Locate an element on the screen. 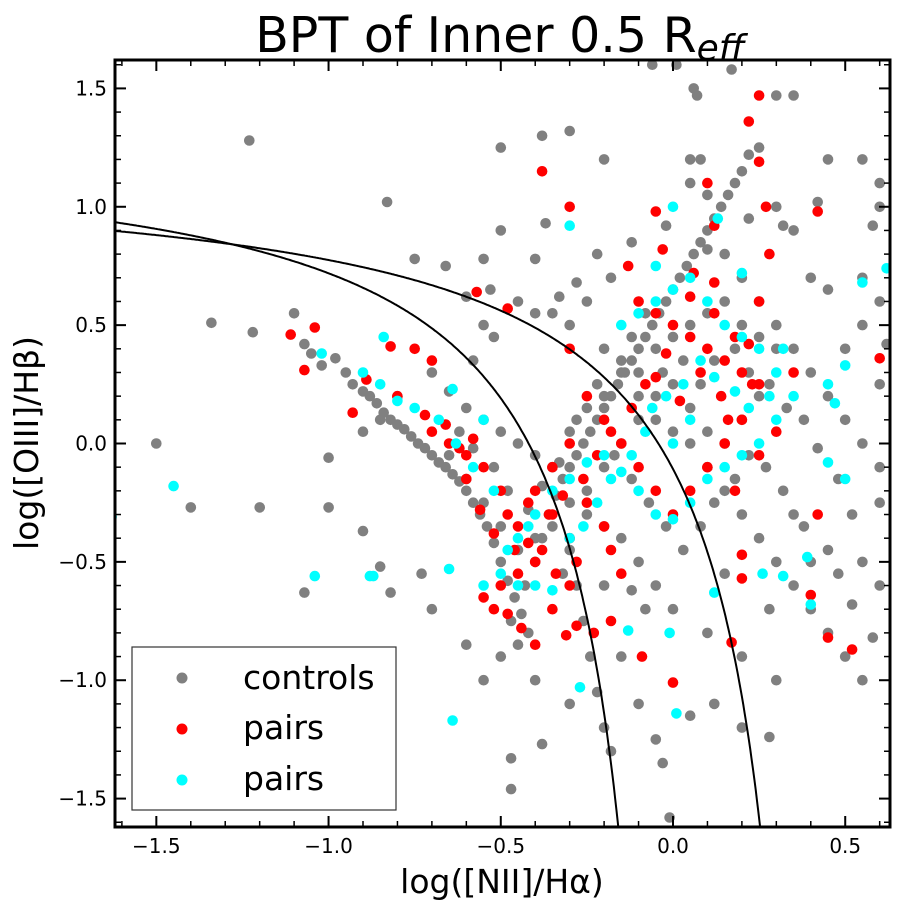 The width and height of the screenshot is (899, 910). legend-label-controls: controls is located at coordinates (309, 677).